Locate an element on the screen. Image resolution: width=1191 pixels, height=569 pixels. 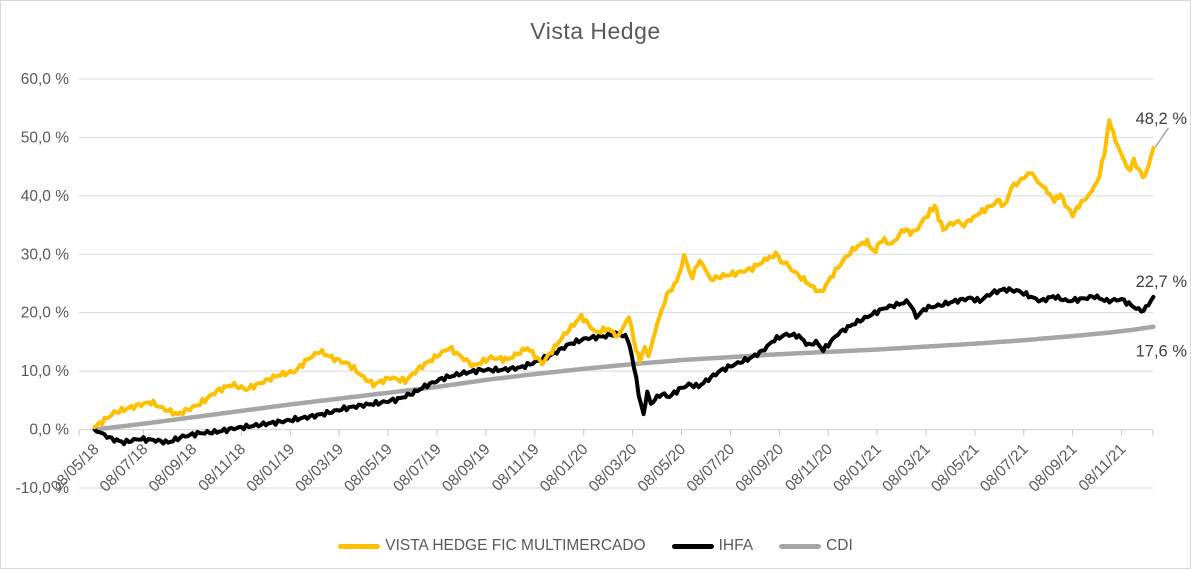
legend-label-vista-hedge: VISTA HEDGE FIC MULTIMERCADO is located at coordinates (515, 545).